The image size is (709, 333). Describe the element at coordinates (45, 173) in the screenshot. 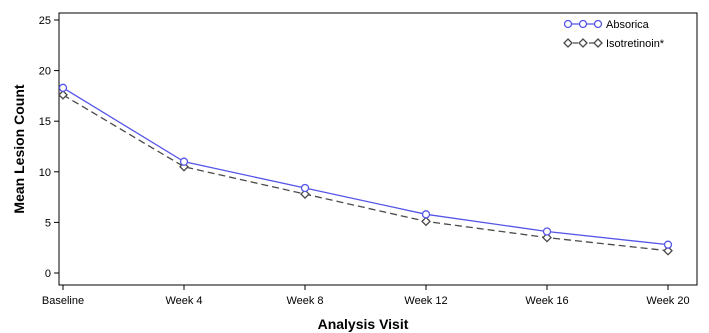

I see `y-tick-label: 10` at that location.